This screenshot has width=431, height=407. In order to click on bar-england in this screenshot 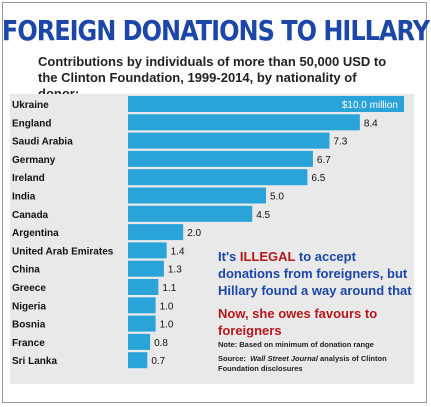, I will do `click(244, 122)`.